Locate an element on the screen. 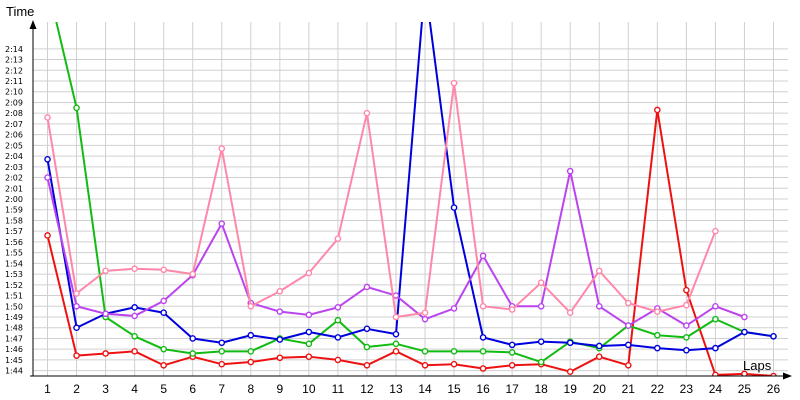 Image resolution: width=800 pixels, height=400 pixels. x-tick-label: 3 is located at coordinates (105, 389).